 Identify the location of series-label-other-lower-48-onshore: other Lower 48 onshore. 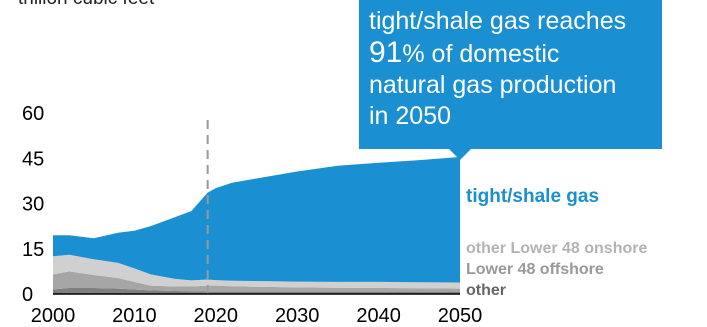
(556, 248).